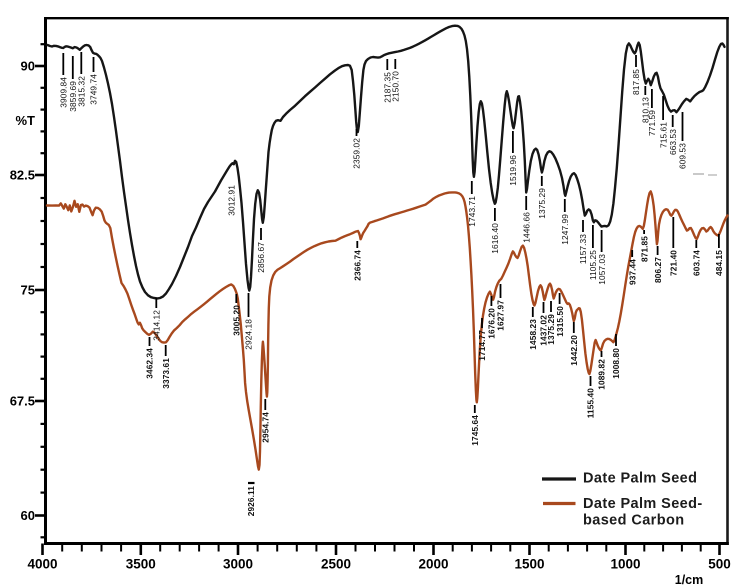  Describe the element at coordinates (591, 403) in the screenshot. I see `svg-text: 1155.40` at that location.